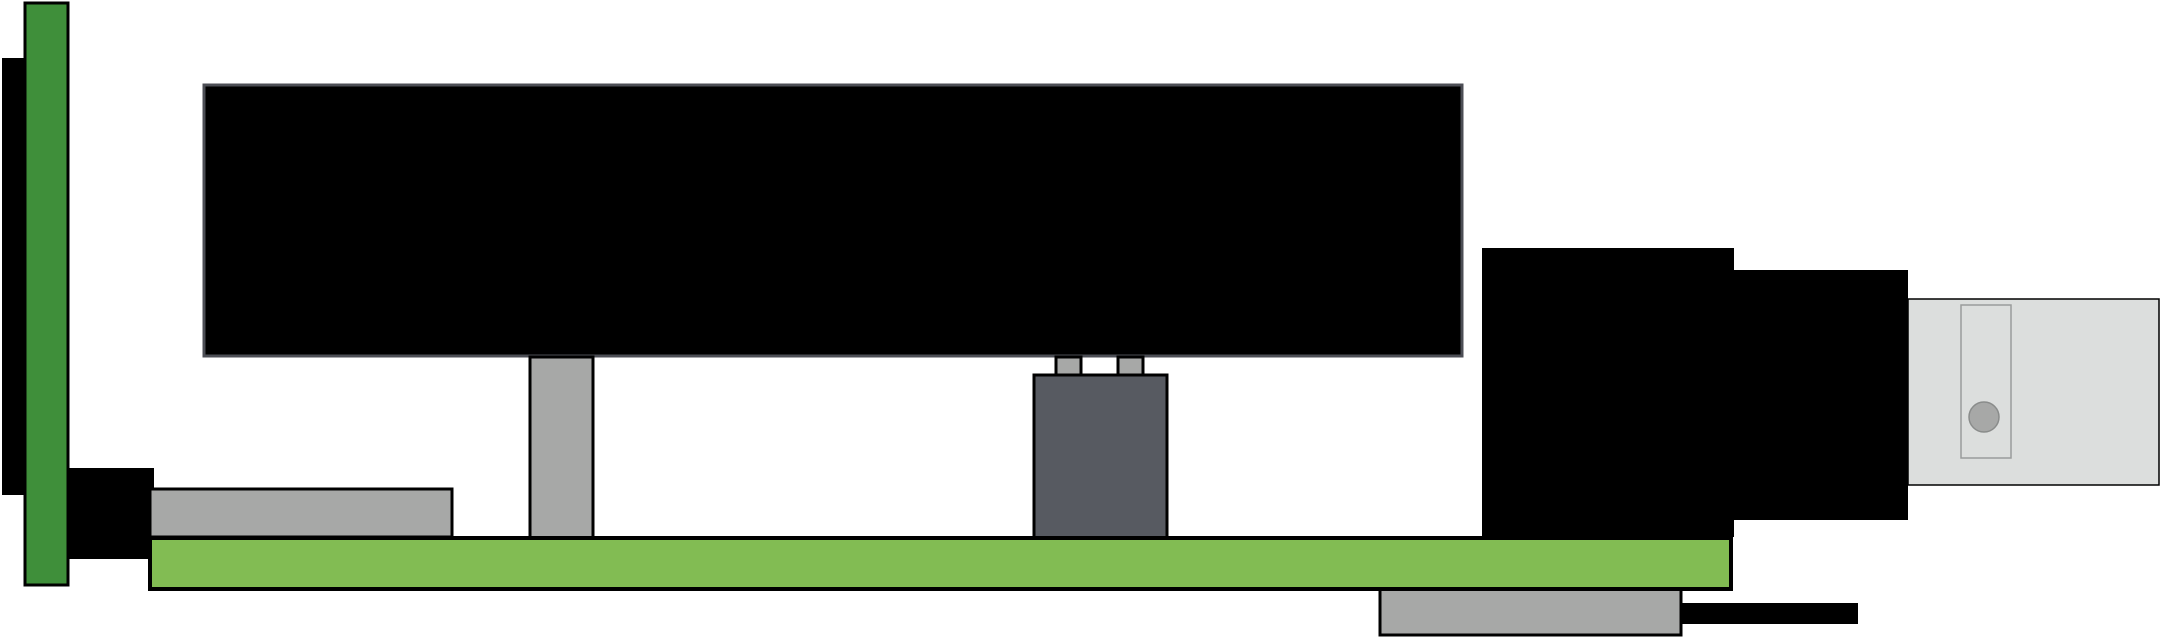 The image size is (2162, 640). What do you see at coordinates (561, 448) in the screenshot?
I see `display-standoff` at bounding box center [561, 448].